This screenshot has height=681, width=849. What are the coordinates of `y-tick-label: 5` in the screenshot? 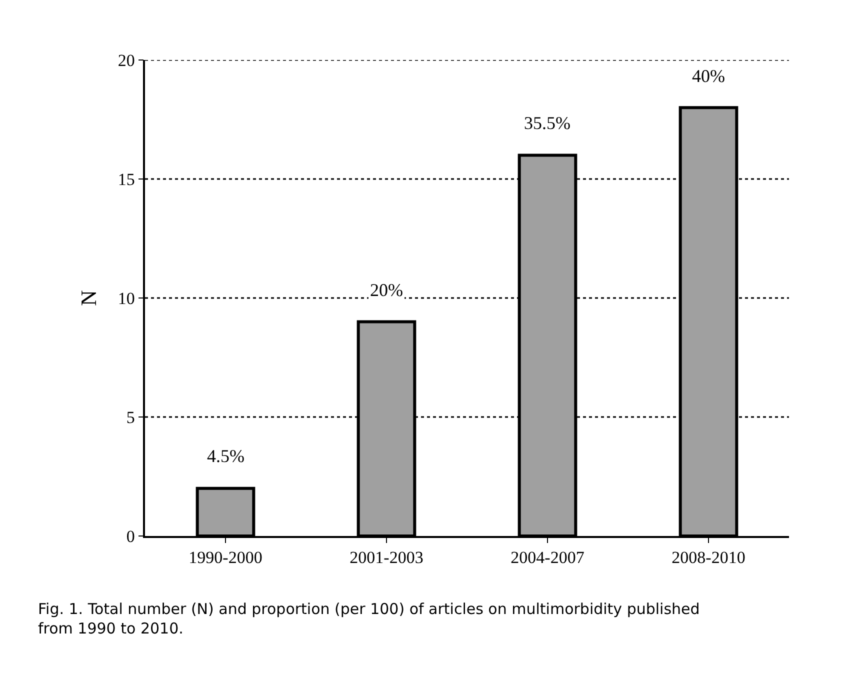 It's located at (130, 417).